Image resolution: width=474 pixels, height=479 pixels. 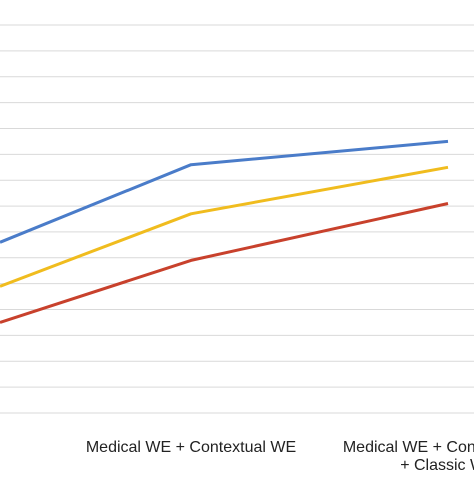 I want to click on x-tick-label-2-line-1: Medical WE + Contextual WE, so click(x=408, y=447).